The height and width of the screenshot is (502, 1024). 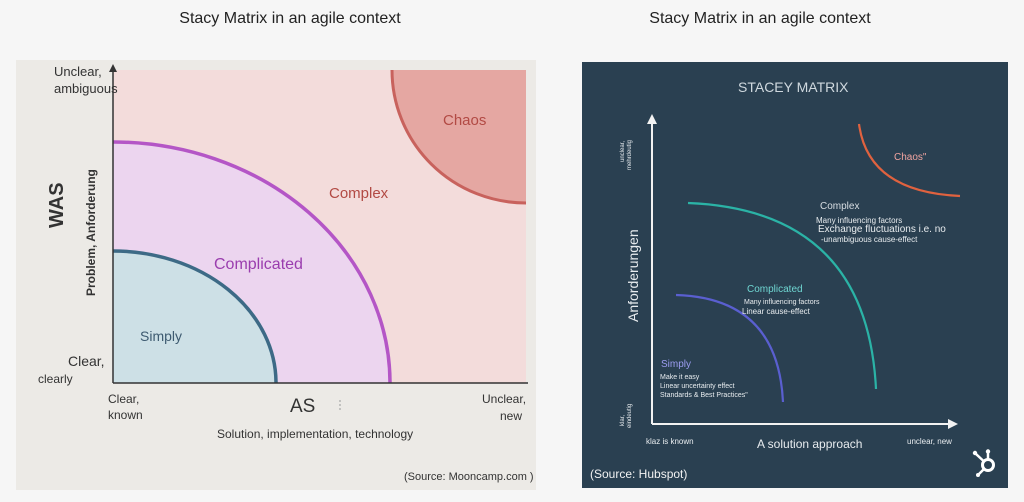 I want to click on r-heading: STACEY MATRIX, so click(x=793, y=87).